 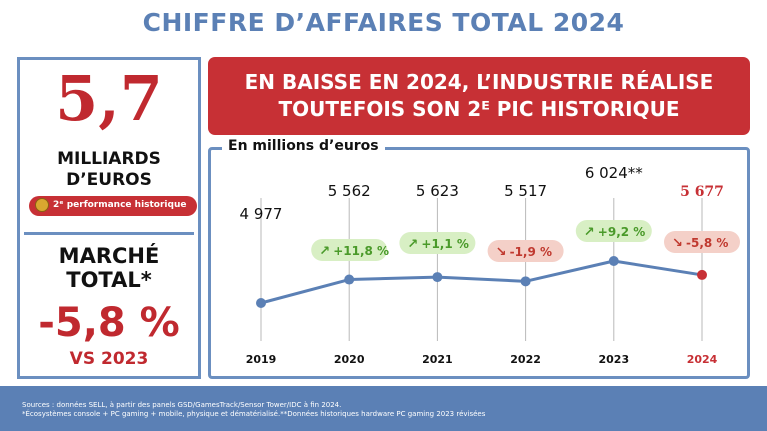 What do you see at coordinates (261, 303) in the screenshot?
I see `data-point-2019` at bounding box center [261, 303].